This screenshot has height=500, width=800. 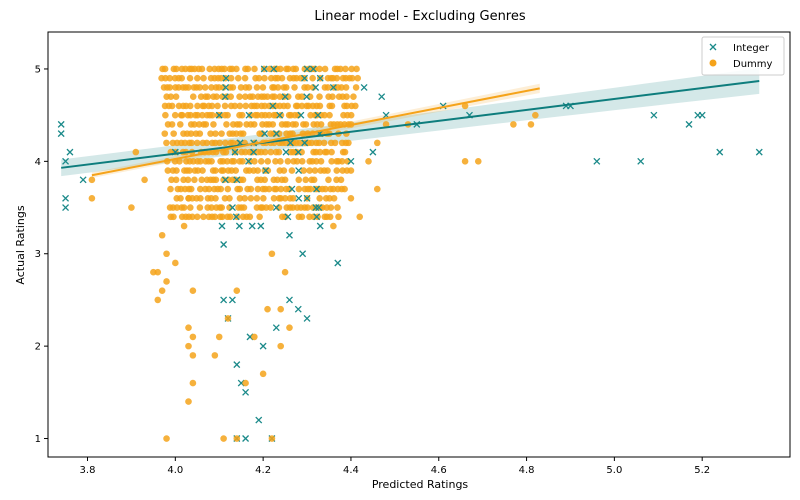 What do you see at coordinates (702, 470) in the screenshot?
I see `x-tick-label: 5.2` at bounding box center [702, 470].